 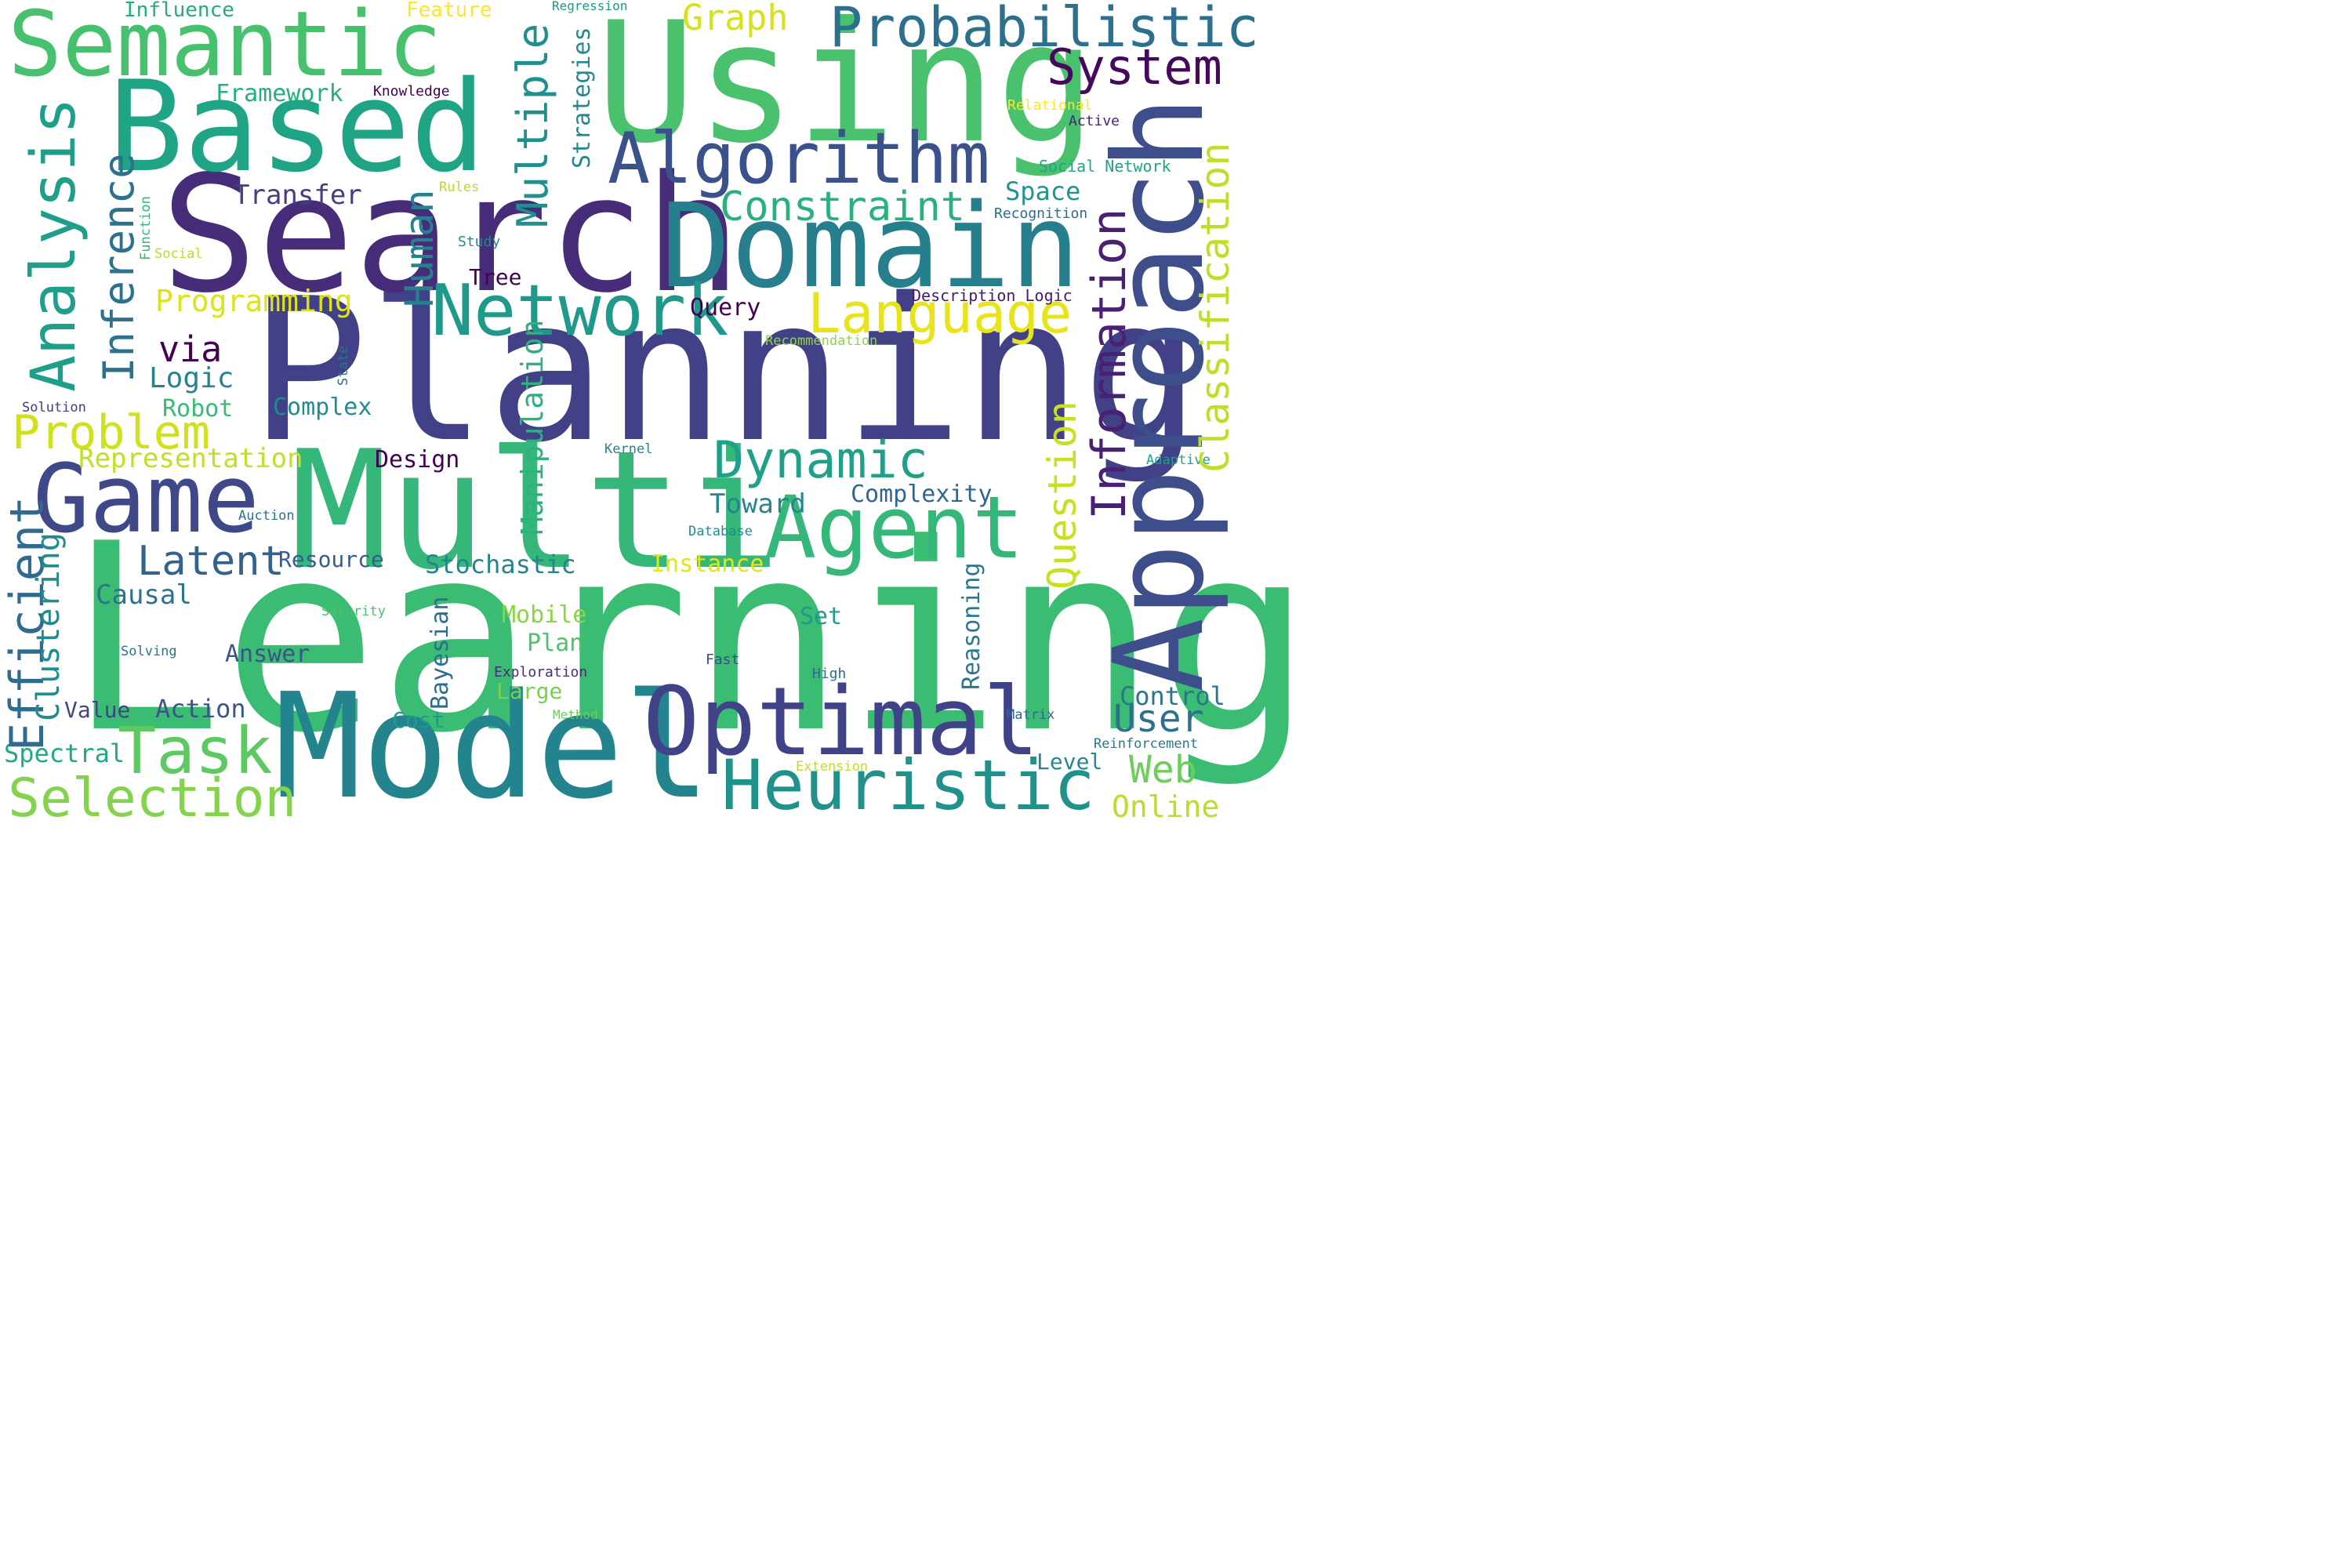 What do you see at coordinates (1043, 191) in the screenshot?
I see `word-space: Space` at bounding box center [1043, 191].